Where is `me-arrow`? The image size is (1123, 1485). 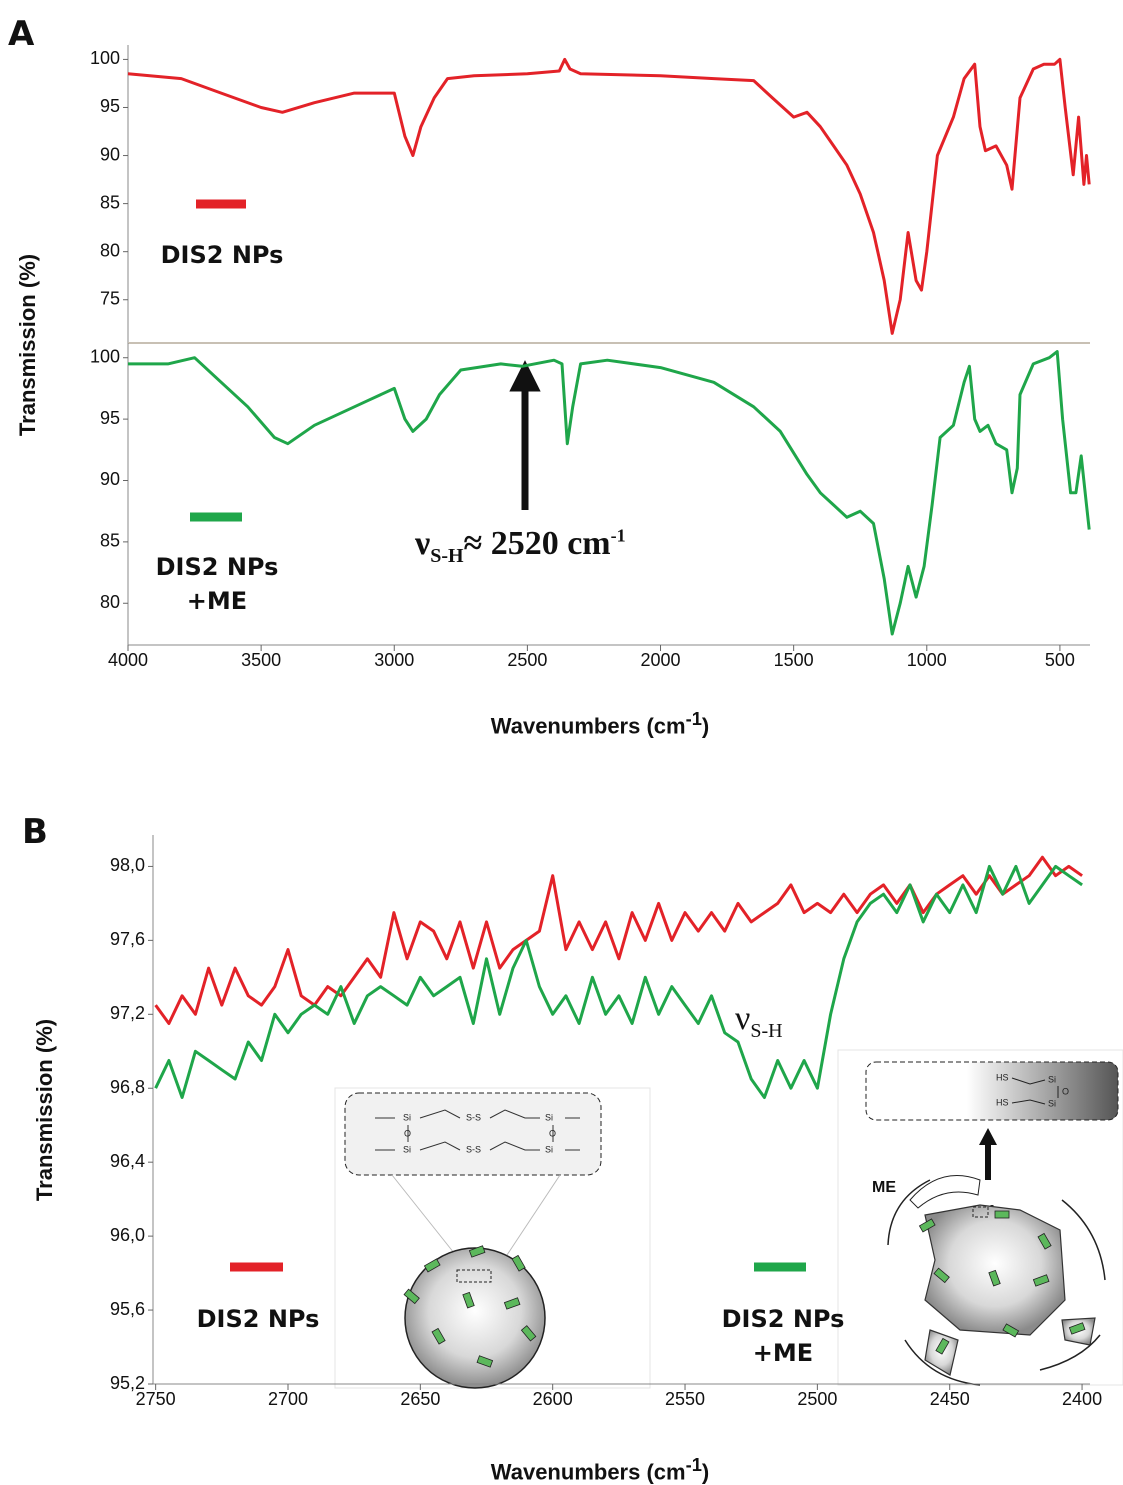 me-arrow is located at coordinates (945, 1192).